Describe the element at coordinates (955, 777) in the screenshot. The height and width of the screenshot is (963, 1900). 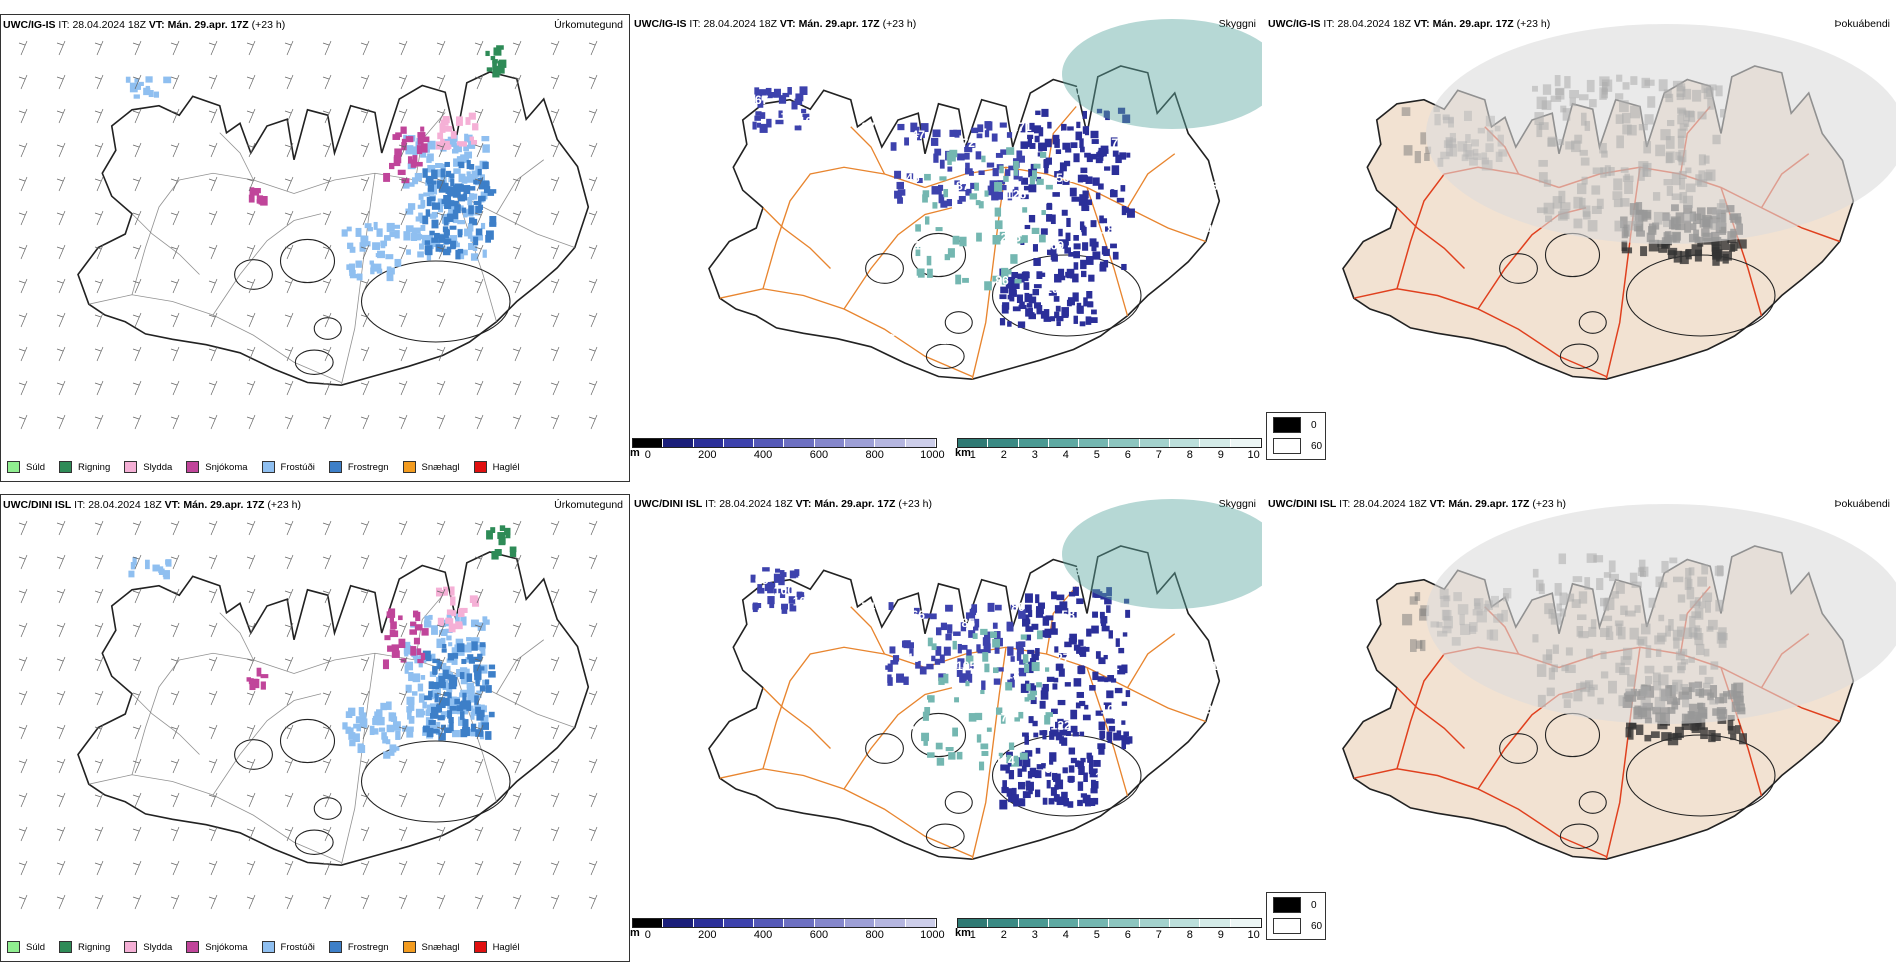
I see `cloud-base-label: 115` at that location.